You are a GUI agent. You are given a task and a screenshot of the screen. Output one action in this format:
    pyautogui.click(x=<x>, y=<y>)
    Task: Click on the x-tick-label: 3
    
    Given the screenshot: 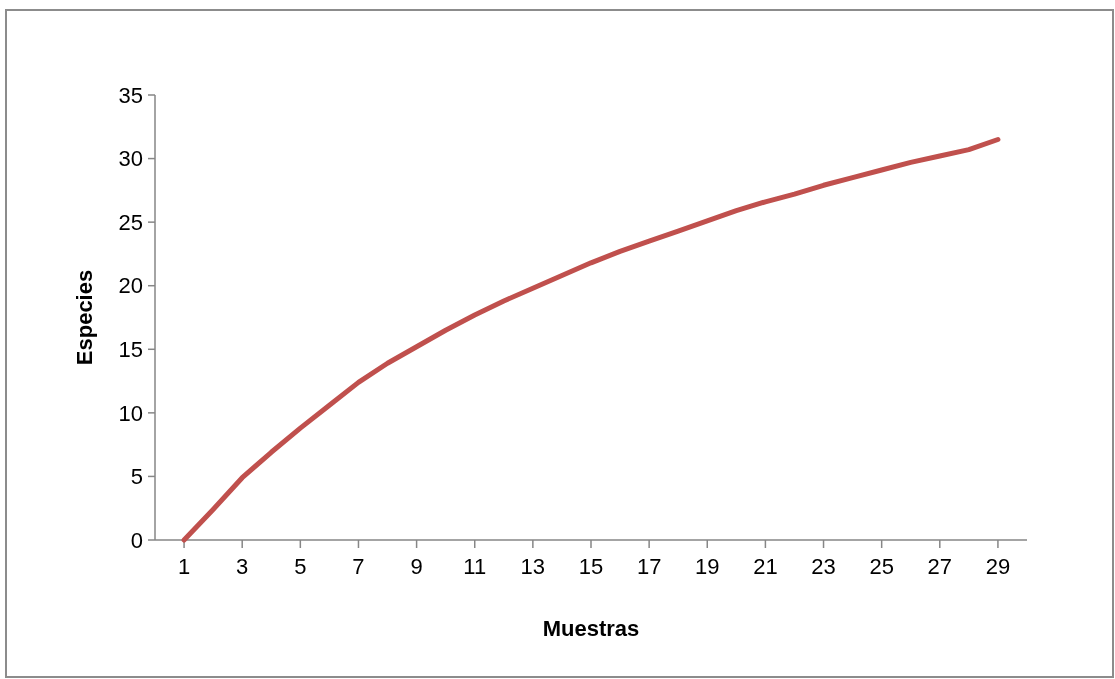 What is the action you would take?
    pyautogui.click(x=242, y=566)
    